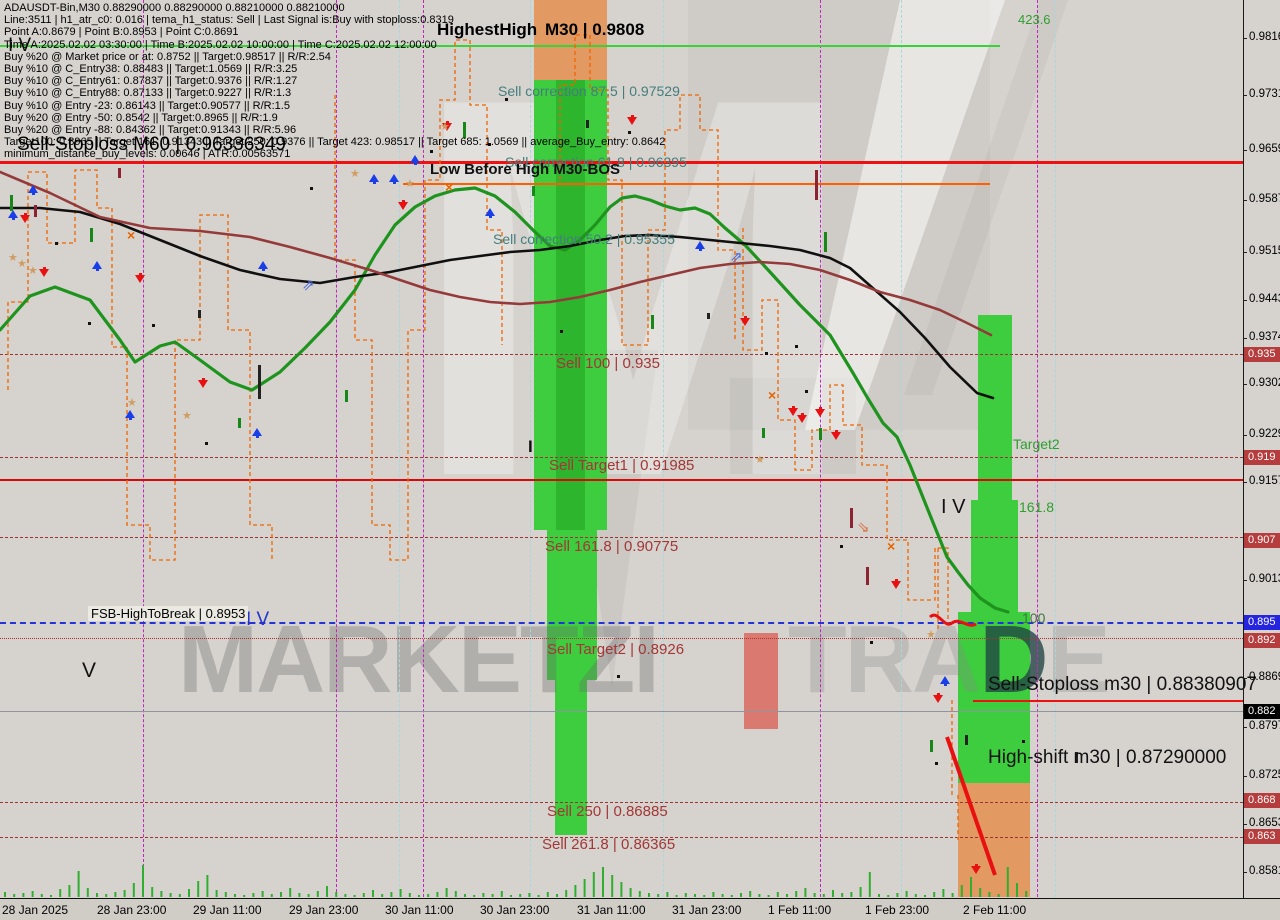 This screenshot has width=1280, height=920. Describe the element at coordinates (1037, 507) in the screenshot. I see `chart-annotation: 161.8` at that location.